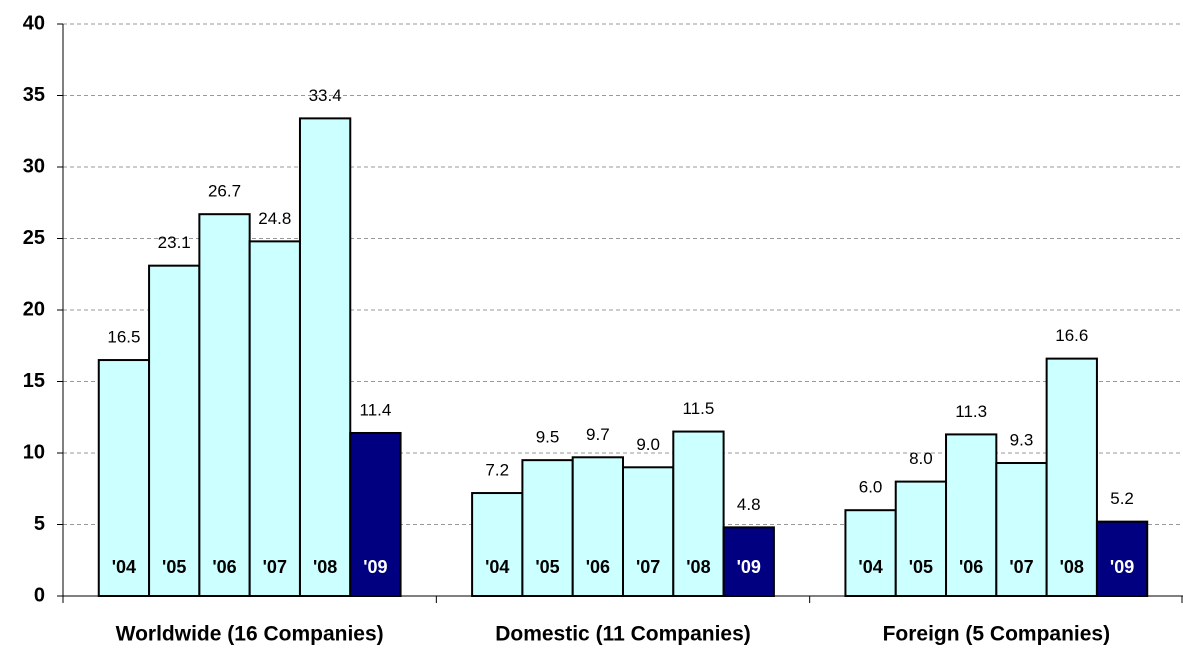 This screenshot has width=1183, height=649. Describe the element at coordinates (34, 381) in the screenshot. I see `y-tick-label: 15` at that location.